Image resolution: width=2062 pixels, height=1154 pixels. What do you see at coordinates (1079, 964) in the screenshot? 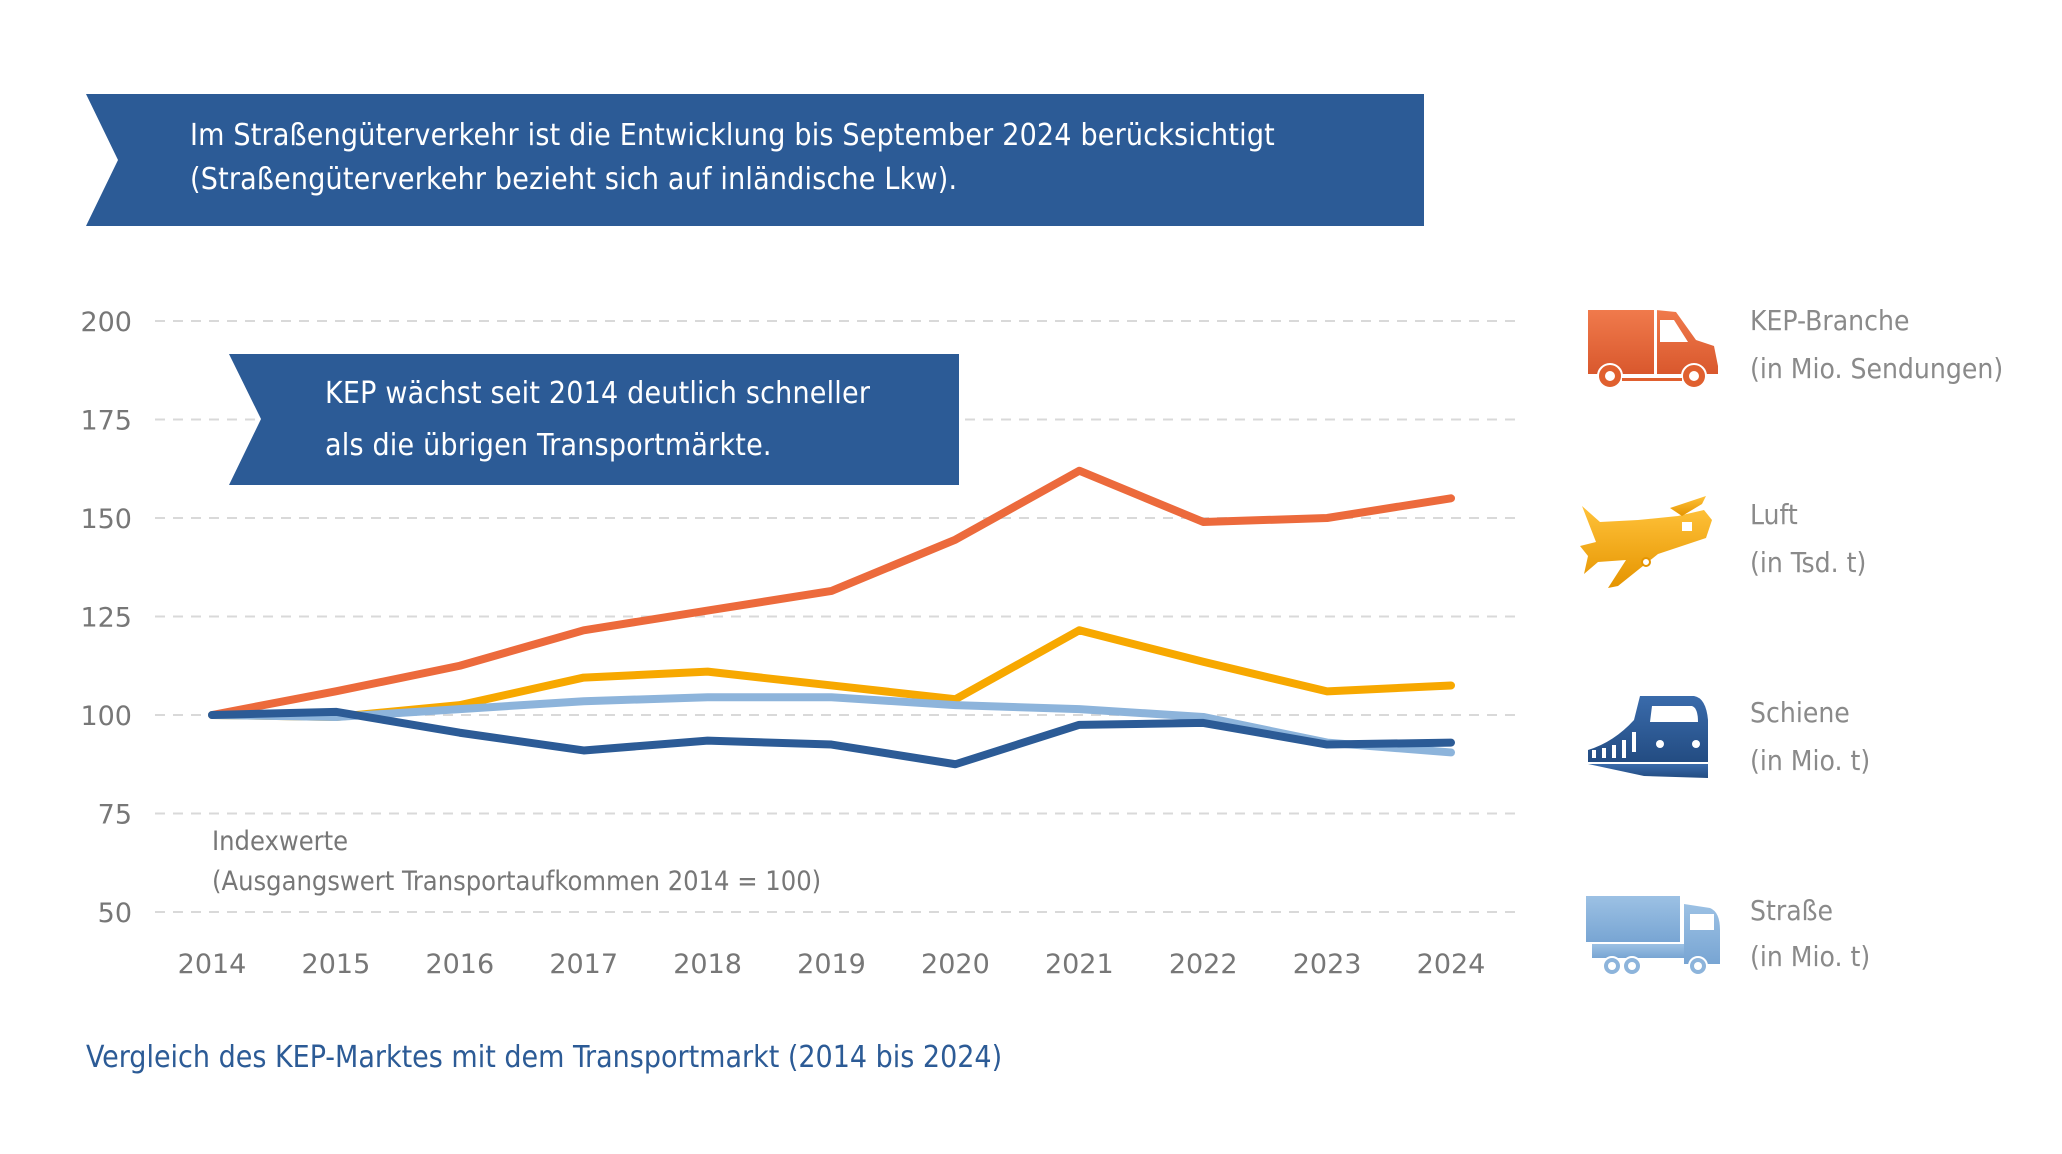
I see `x-tick-label: 2021` at bounding box center [1079, 964].